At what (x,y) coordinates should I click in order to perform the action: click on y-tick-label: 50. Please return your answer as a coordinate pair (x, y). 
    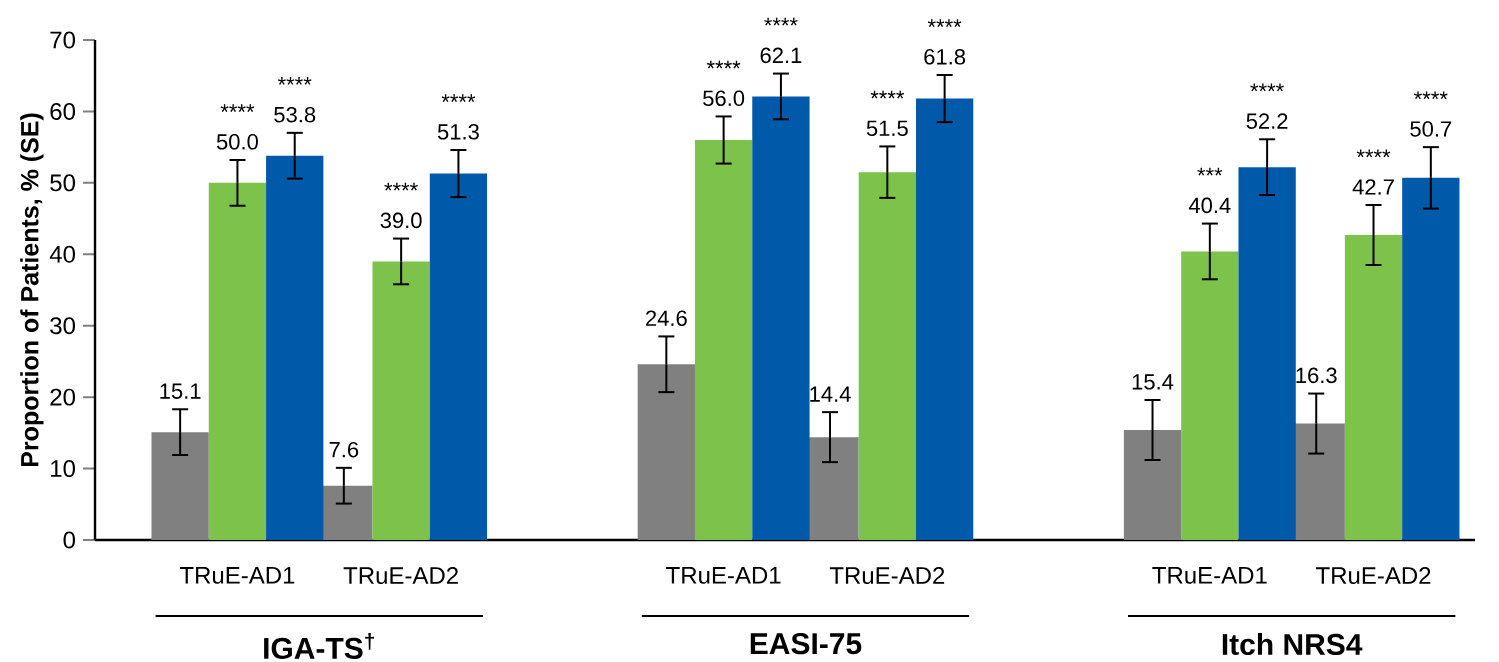
    Looking at the image, I should click on (63, 183).